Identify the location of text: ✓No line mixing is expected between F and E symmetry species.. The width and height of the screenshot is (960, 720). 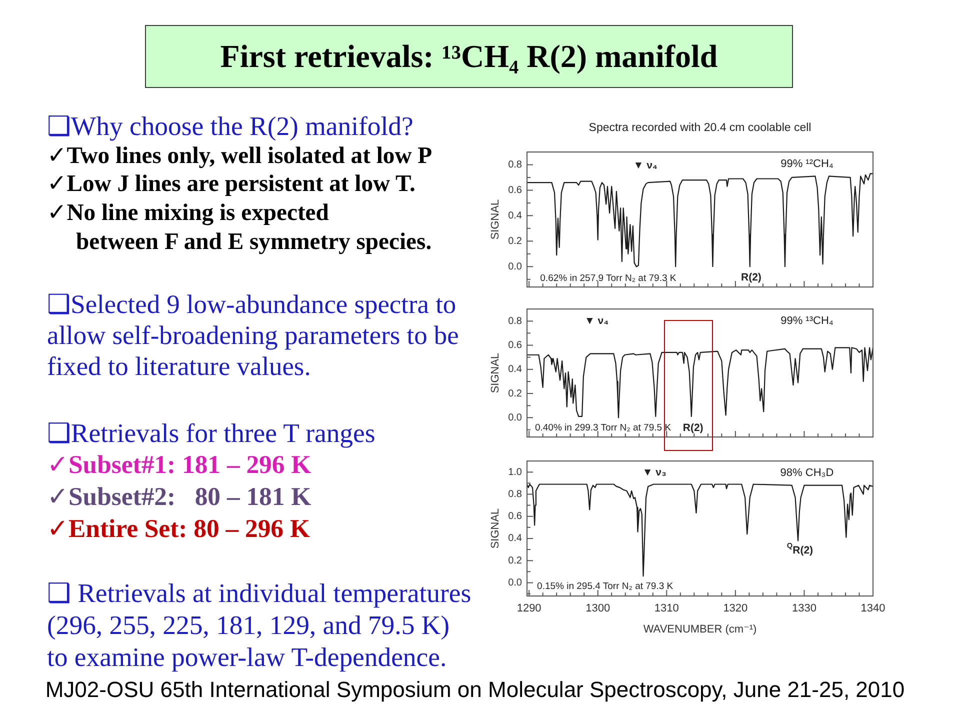
(239, 228).